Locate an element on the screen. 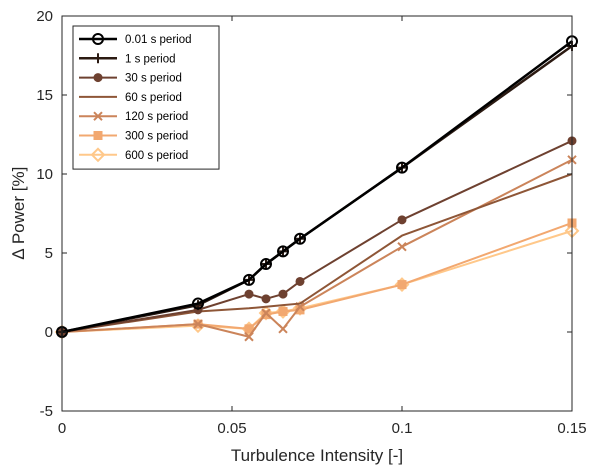 The height and width of the screenshot is (472, 590). legend-label: 60 s period is located at coordinates (153, 98).